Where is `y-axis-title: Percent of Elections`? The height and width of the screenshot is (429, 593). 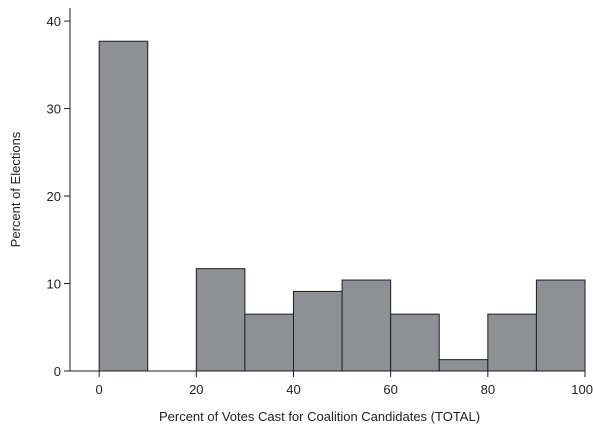 y-axis-title: Percent of Elections is located at coordinates (15, 189).